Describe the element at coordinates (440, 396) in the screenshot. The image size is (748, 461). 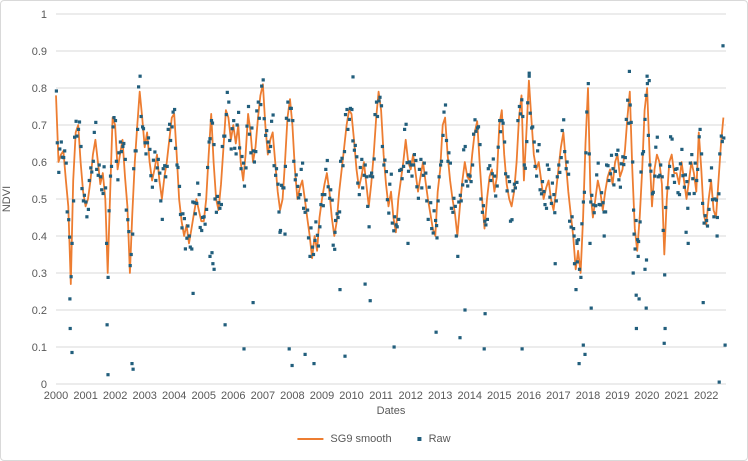
I see `x-tick-label: 2013` at that location.